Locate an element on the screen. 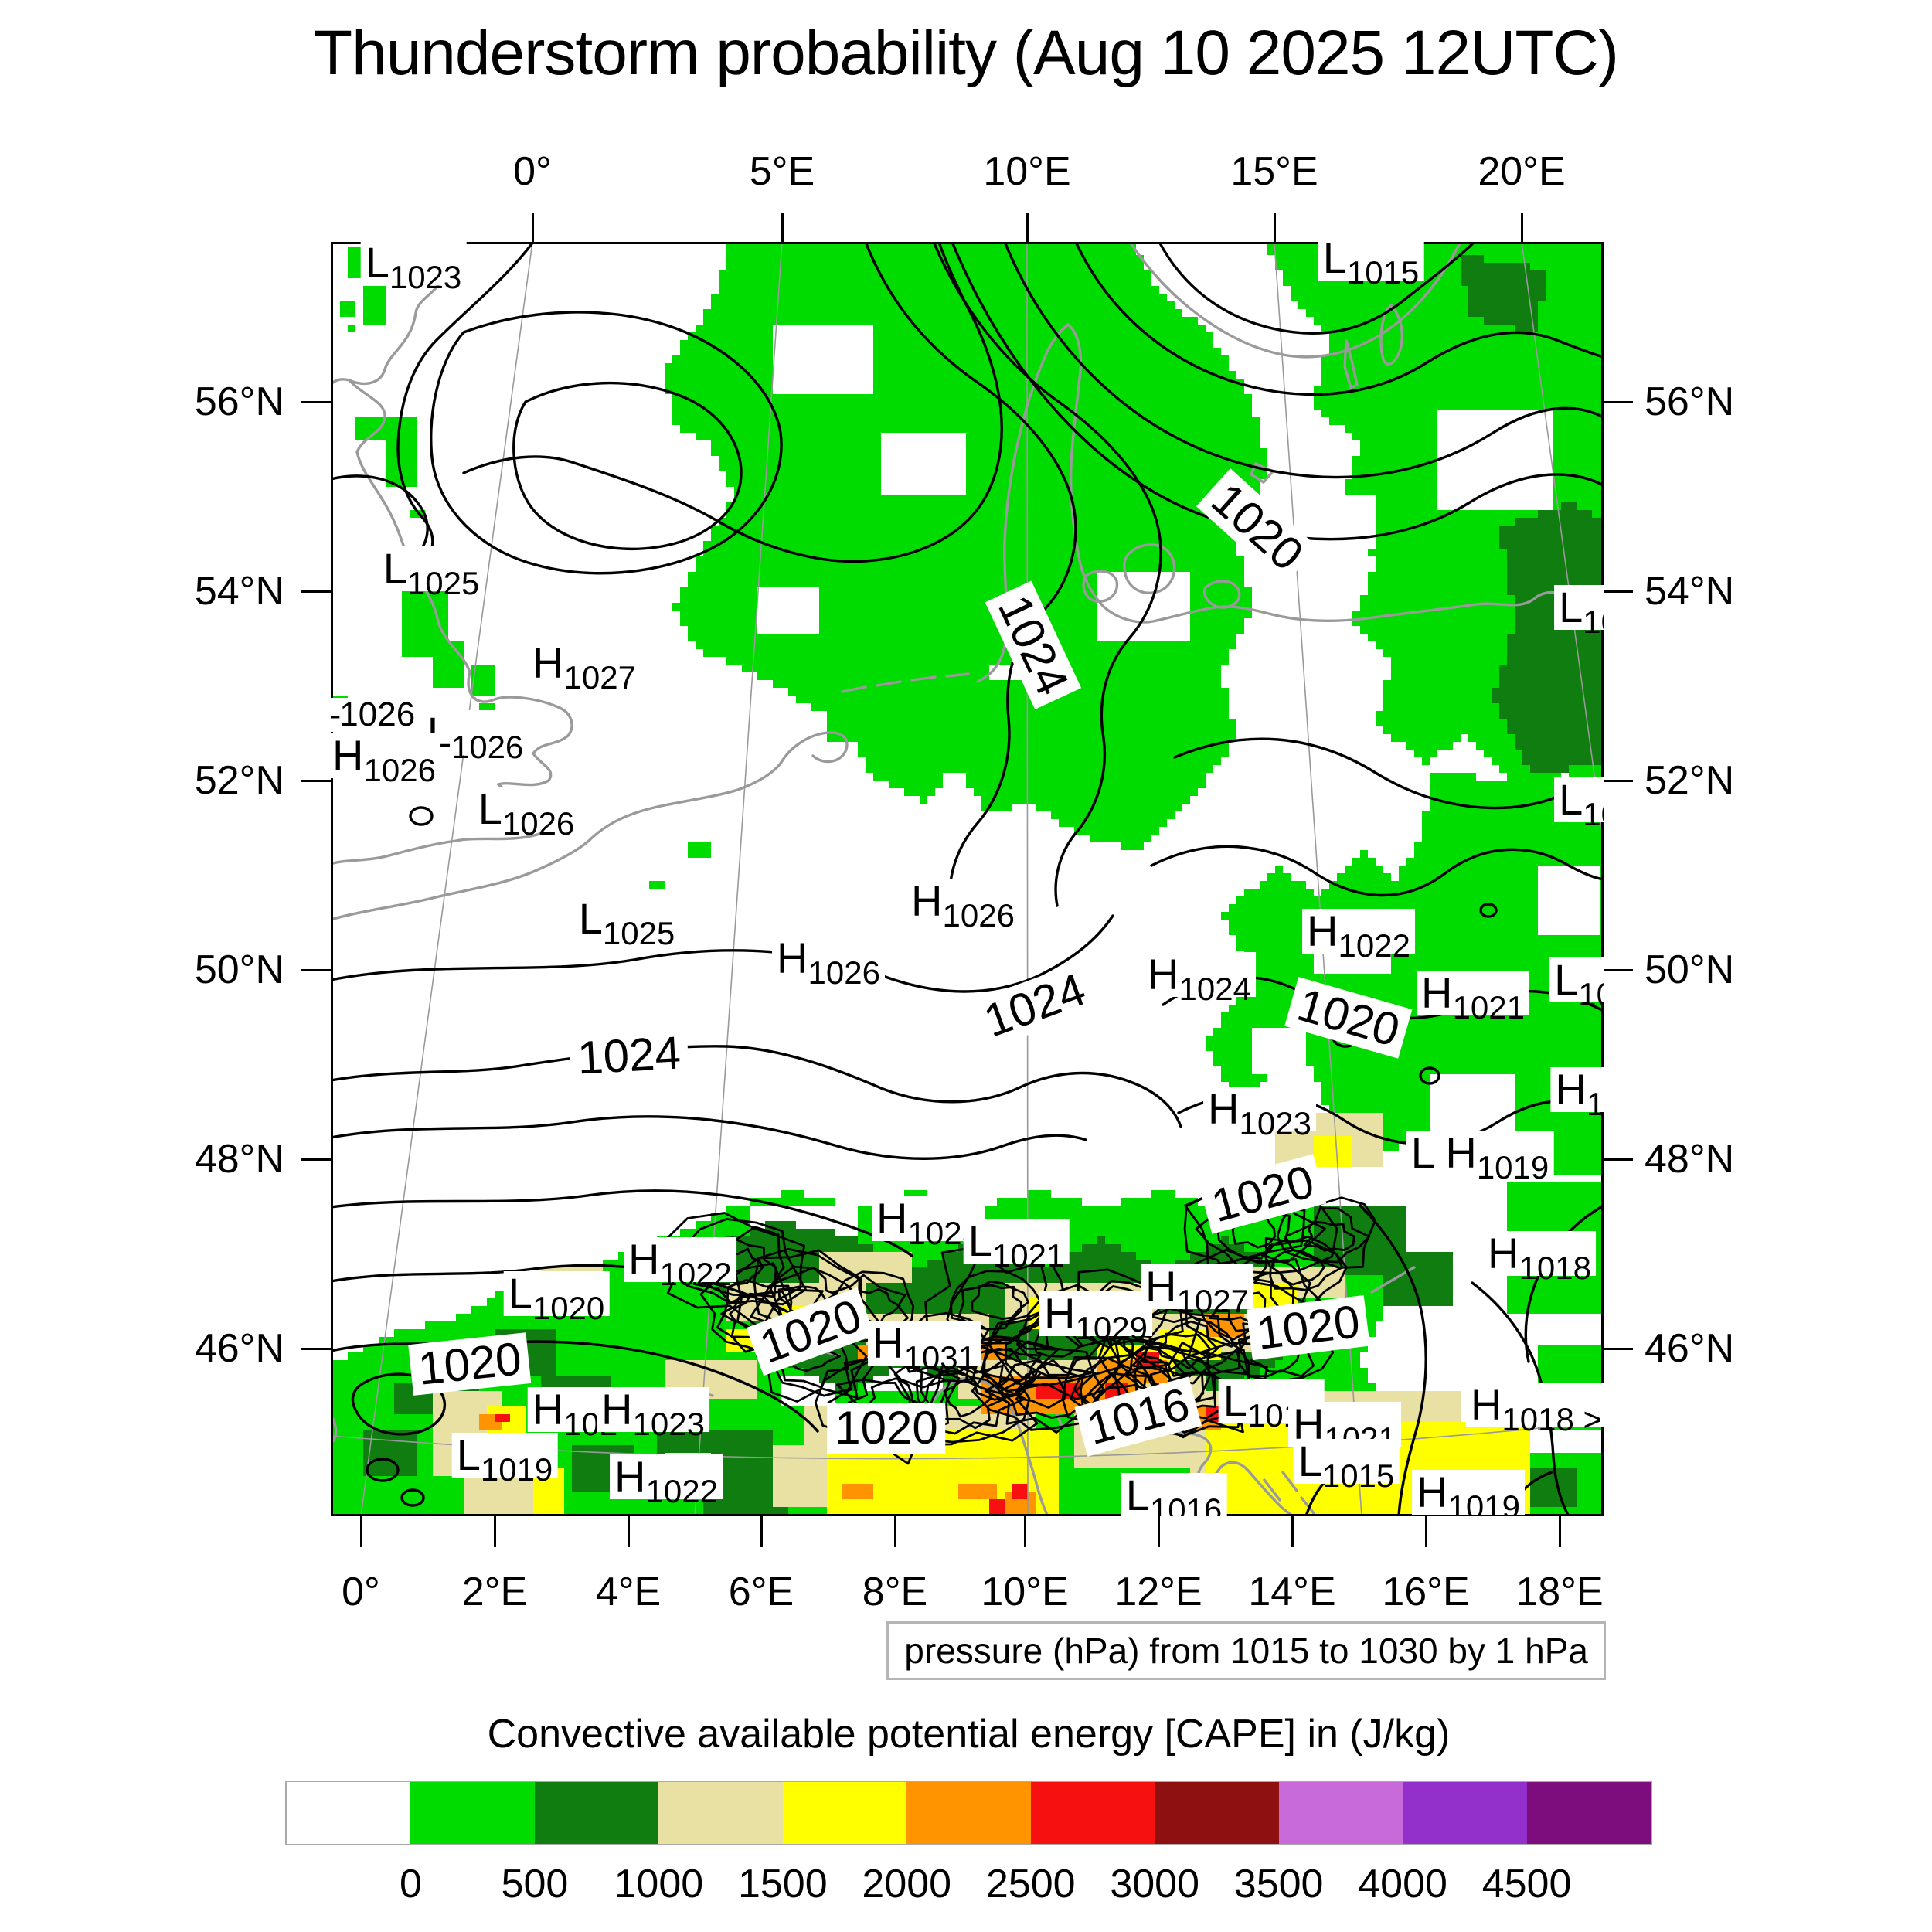  colorbar-tick-label-6: 3000 is located at coordinates (1155, 1884).